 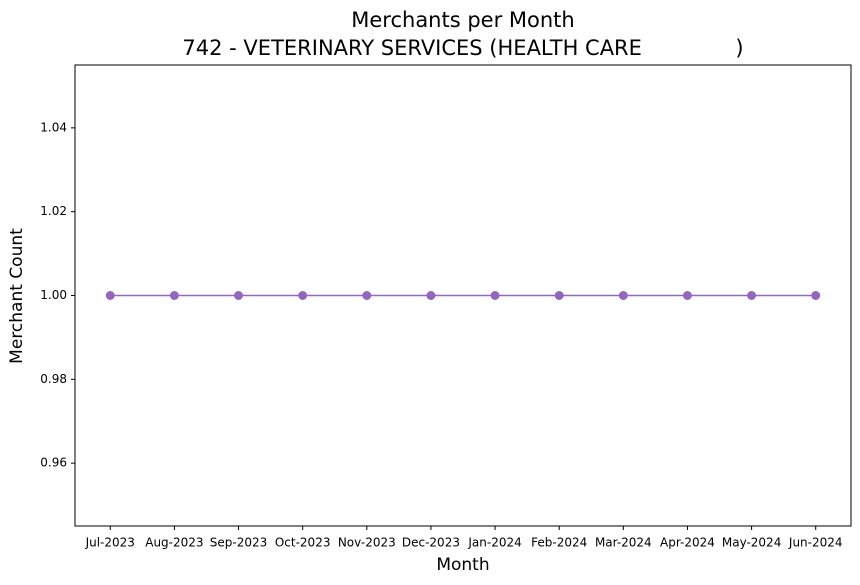 I want to click on x-tick-label: Nov-2023, so click(x=367, y=543).